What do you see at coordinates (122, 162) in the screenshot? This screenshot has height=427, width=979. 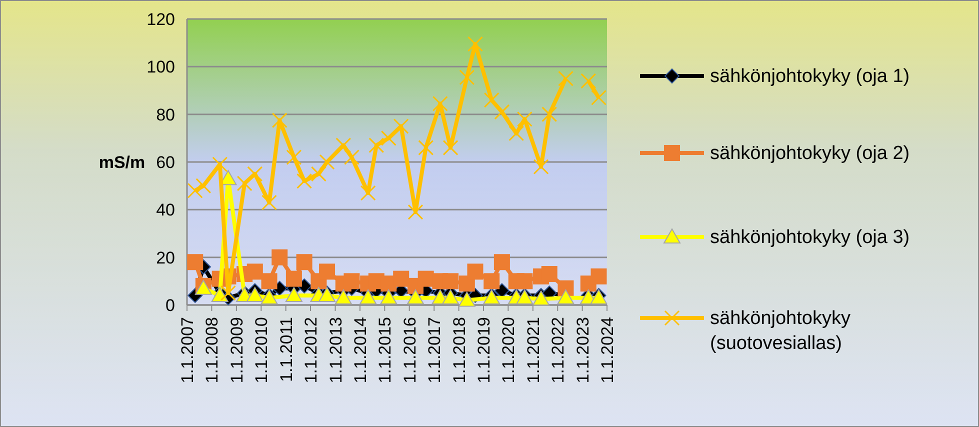 I see `y-axis-title: mS/m` at bounding box center [122, 162].